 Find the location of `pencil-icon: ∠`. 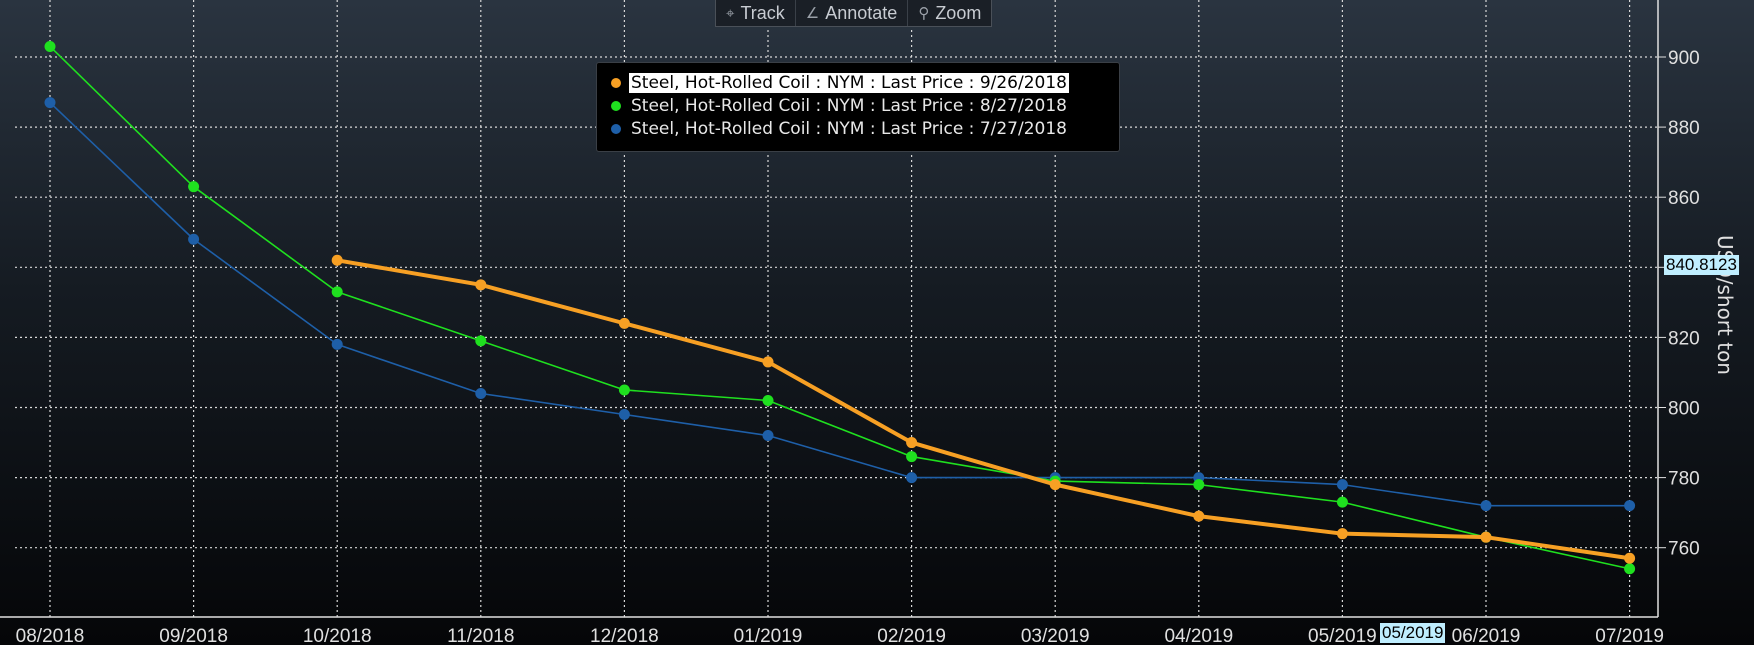

pencil-icon: ∠ is located at coordinates (812, 13).